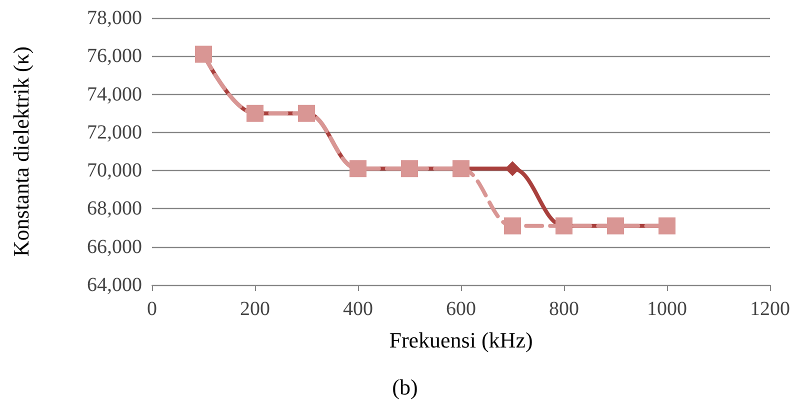 This screenshot has width=810, height=411. Describe the element at coordinates (564, 309) in the screenshot. I see `x-tick-label: 800` at that location.